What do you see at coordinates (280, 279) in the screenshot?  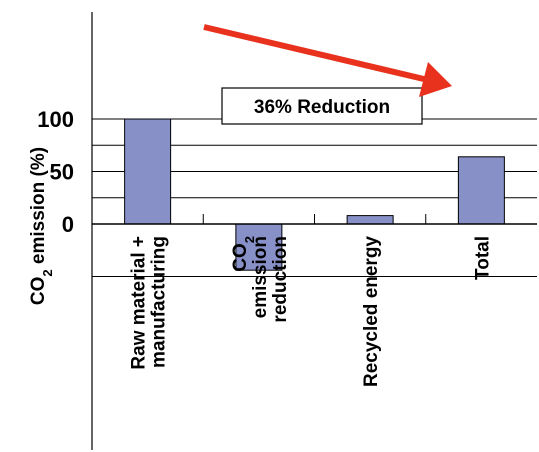 I see `category-label: reduction` at bounding box center [280, 279].